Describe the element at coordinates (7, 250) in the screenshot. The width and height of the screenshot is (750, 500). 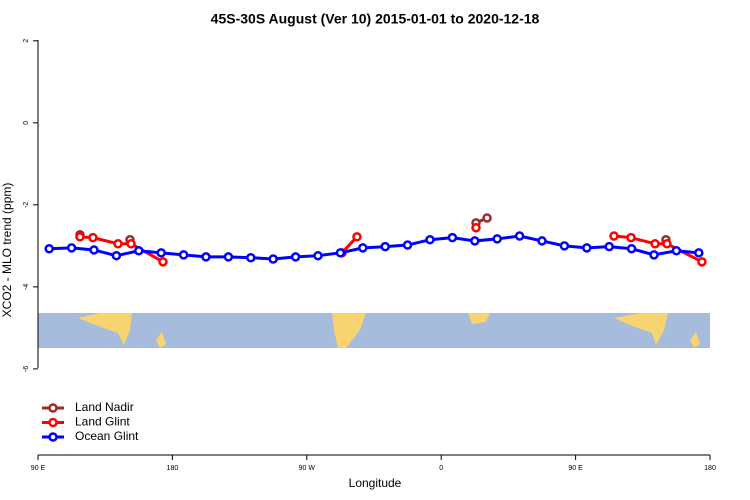
I see `y-axis-label: XCO2 - MLO trend (ppm)` at that location.